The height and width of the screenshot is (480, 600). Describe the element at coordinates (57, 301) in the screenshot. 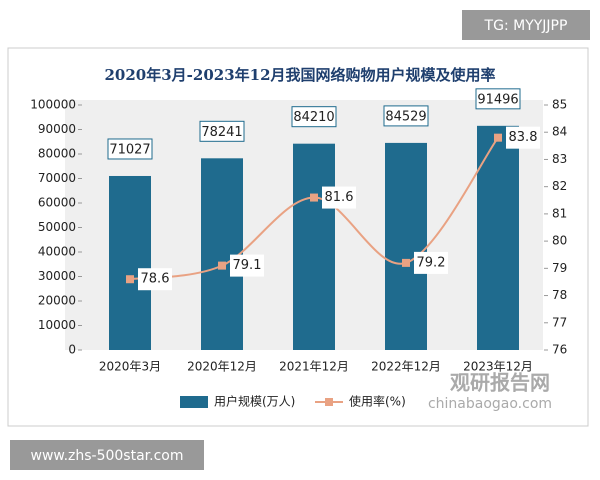

I see `y-tick-label: 20000` at that location.